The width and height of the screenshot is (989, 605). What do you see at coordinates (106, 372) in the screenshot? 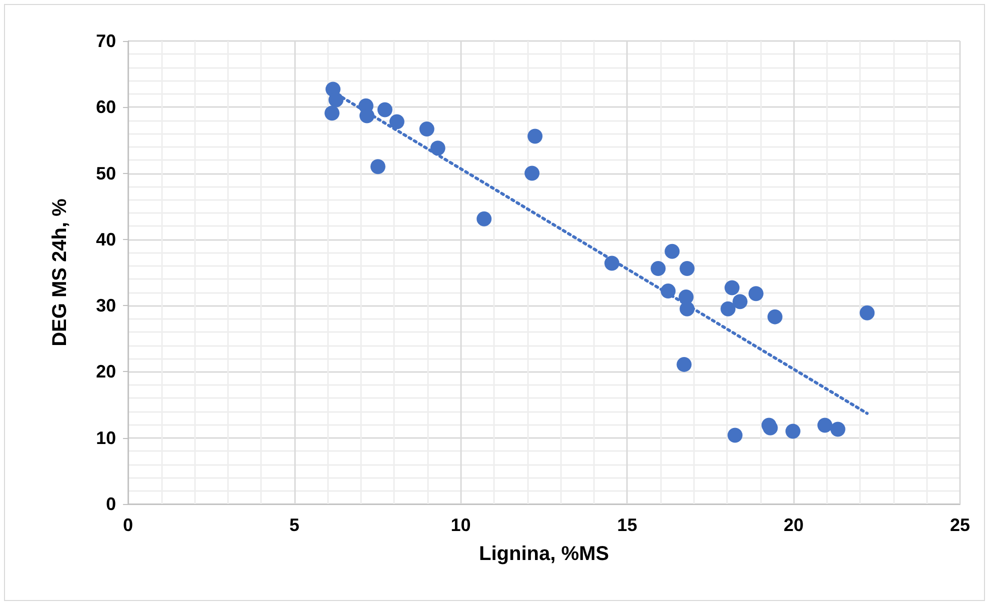
I see `y-tick-label: 20` at bounding box center [106, 372].